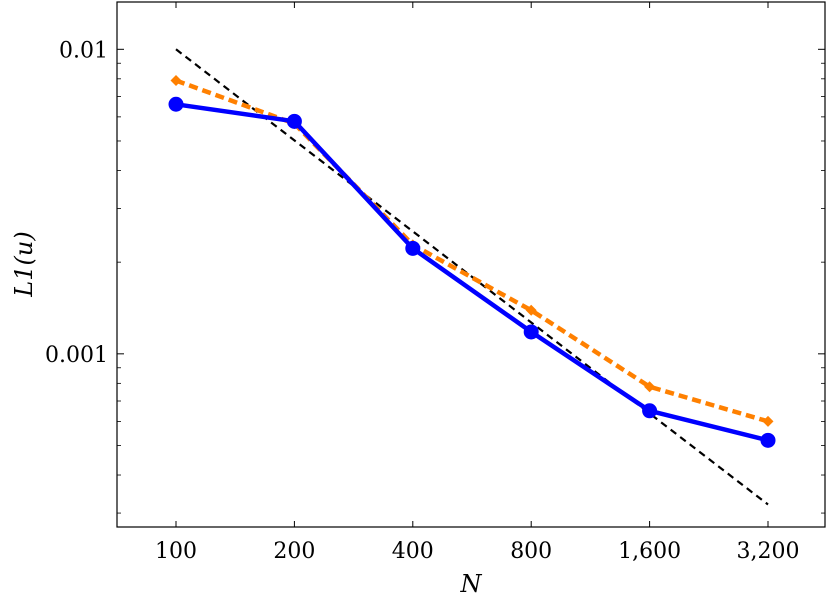 The height and width of the screenshot is (597, 830). What do you see at coordinates (176, 551) in the screenshot?
I see `x-tick-label: 100` at bounding box center [176, 551].